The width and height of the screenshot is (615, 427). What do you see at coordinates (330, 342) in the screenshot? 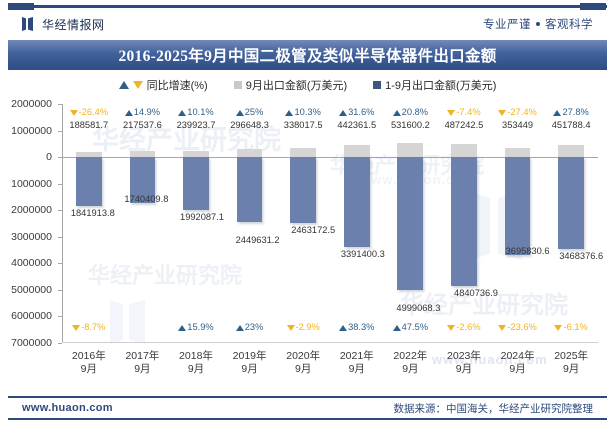
I see `x-axis-line` at bounding box center [330, 342].